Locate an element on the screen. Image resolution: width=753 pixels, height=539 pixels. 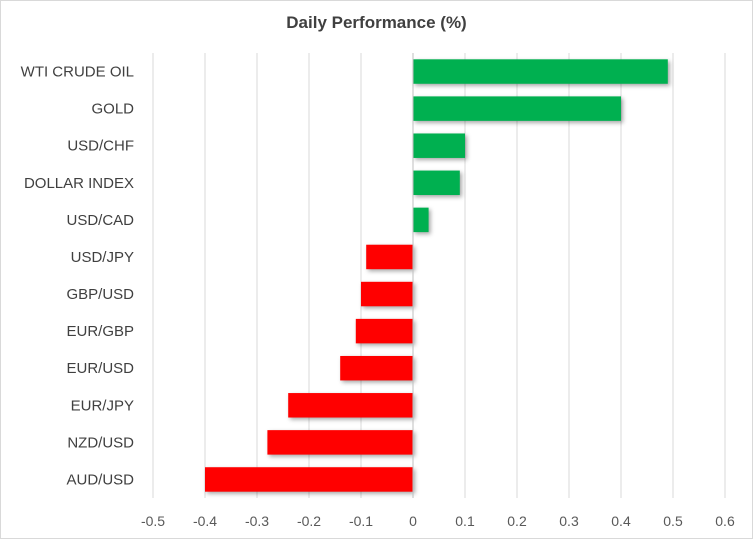
category-label: WTI CRUDE OIL is located at coordinates (77, 72).